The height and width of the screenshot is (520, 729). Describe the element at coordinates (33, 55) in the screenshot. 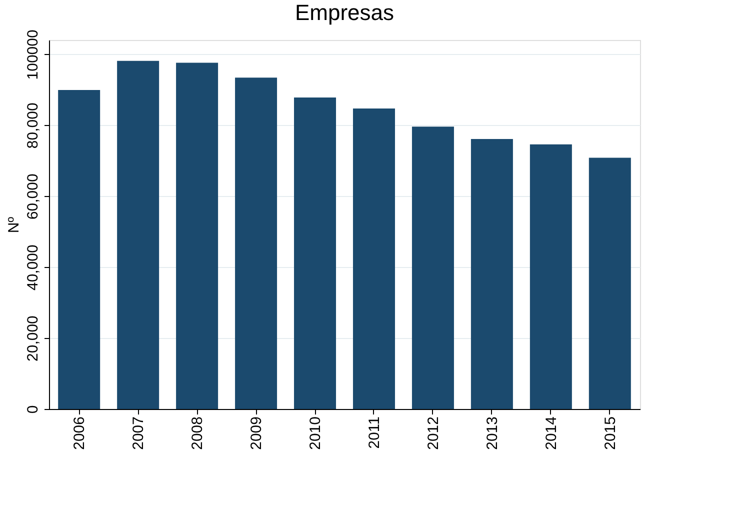

I see `y-tick-label: 100000` at that location.